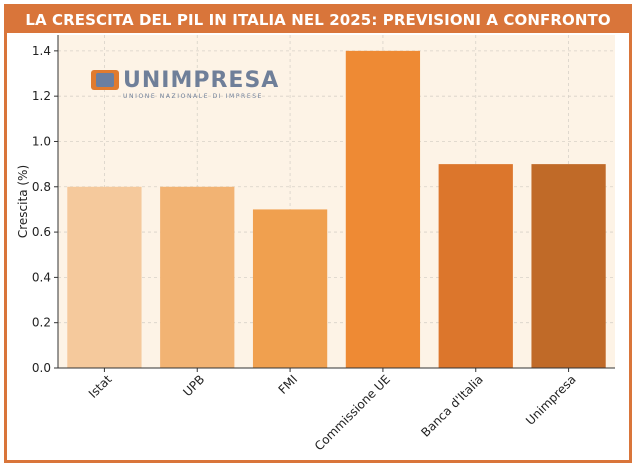 The image size is (640, 471). I want to click on x-tick-label: Unimpresa, so click(551, 400).